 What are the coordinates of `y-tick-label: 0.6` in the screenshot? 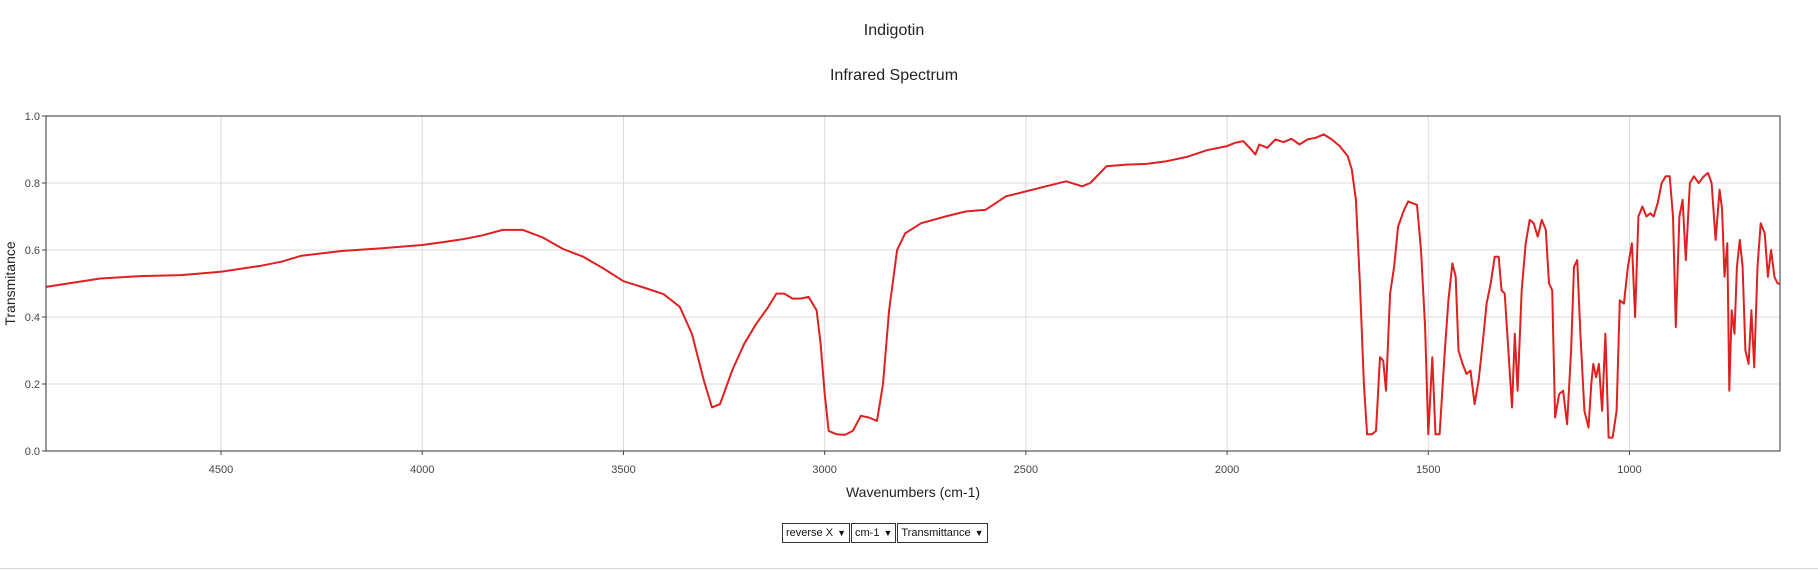 It's located at (32, 251).